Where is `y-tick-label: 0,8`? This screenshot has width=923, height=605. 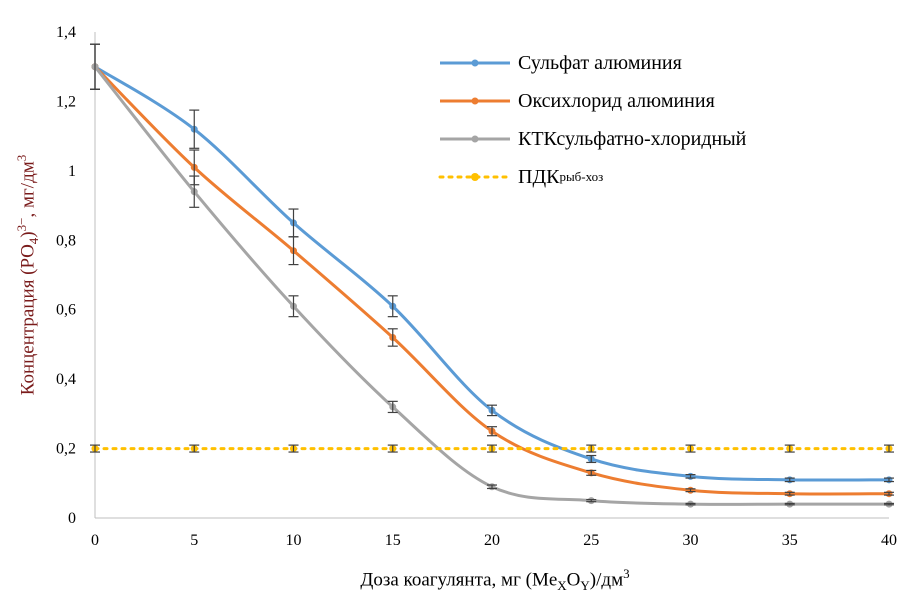
y-tick-label: 0,8 is located at coordinates (66, 240).